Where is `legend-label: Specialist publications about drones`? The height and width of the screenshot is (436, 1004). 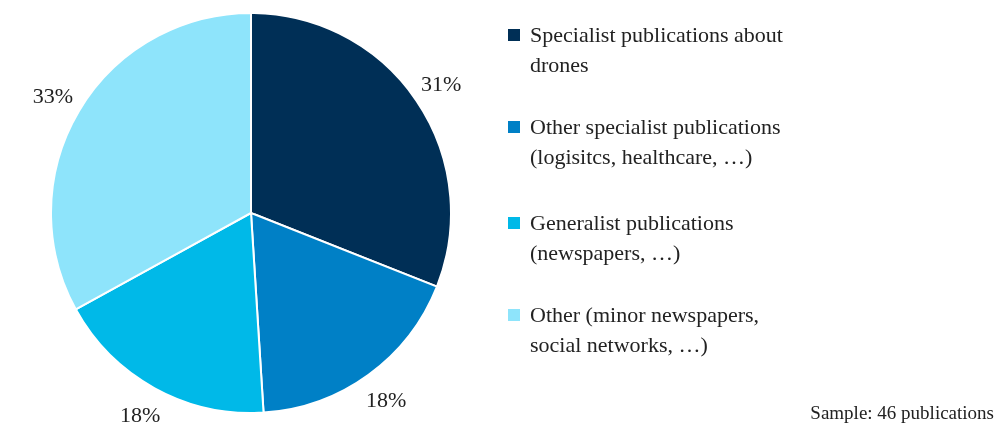
legend-label: Specialist publications about drones is located at coordinates (657, 50).